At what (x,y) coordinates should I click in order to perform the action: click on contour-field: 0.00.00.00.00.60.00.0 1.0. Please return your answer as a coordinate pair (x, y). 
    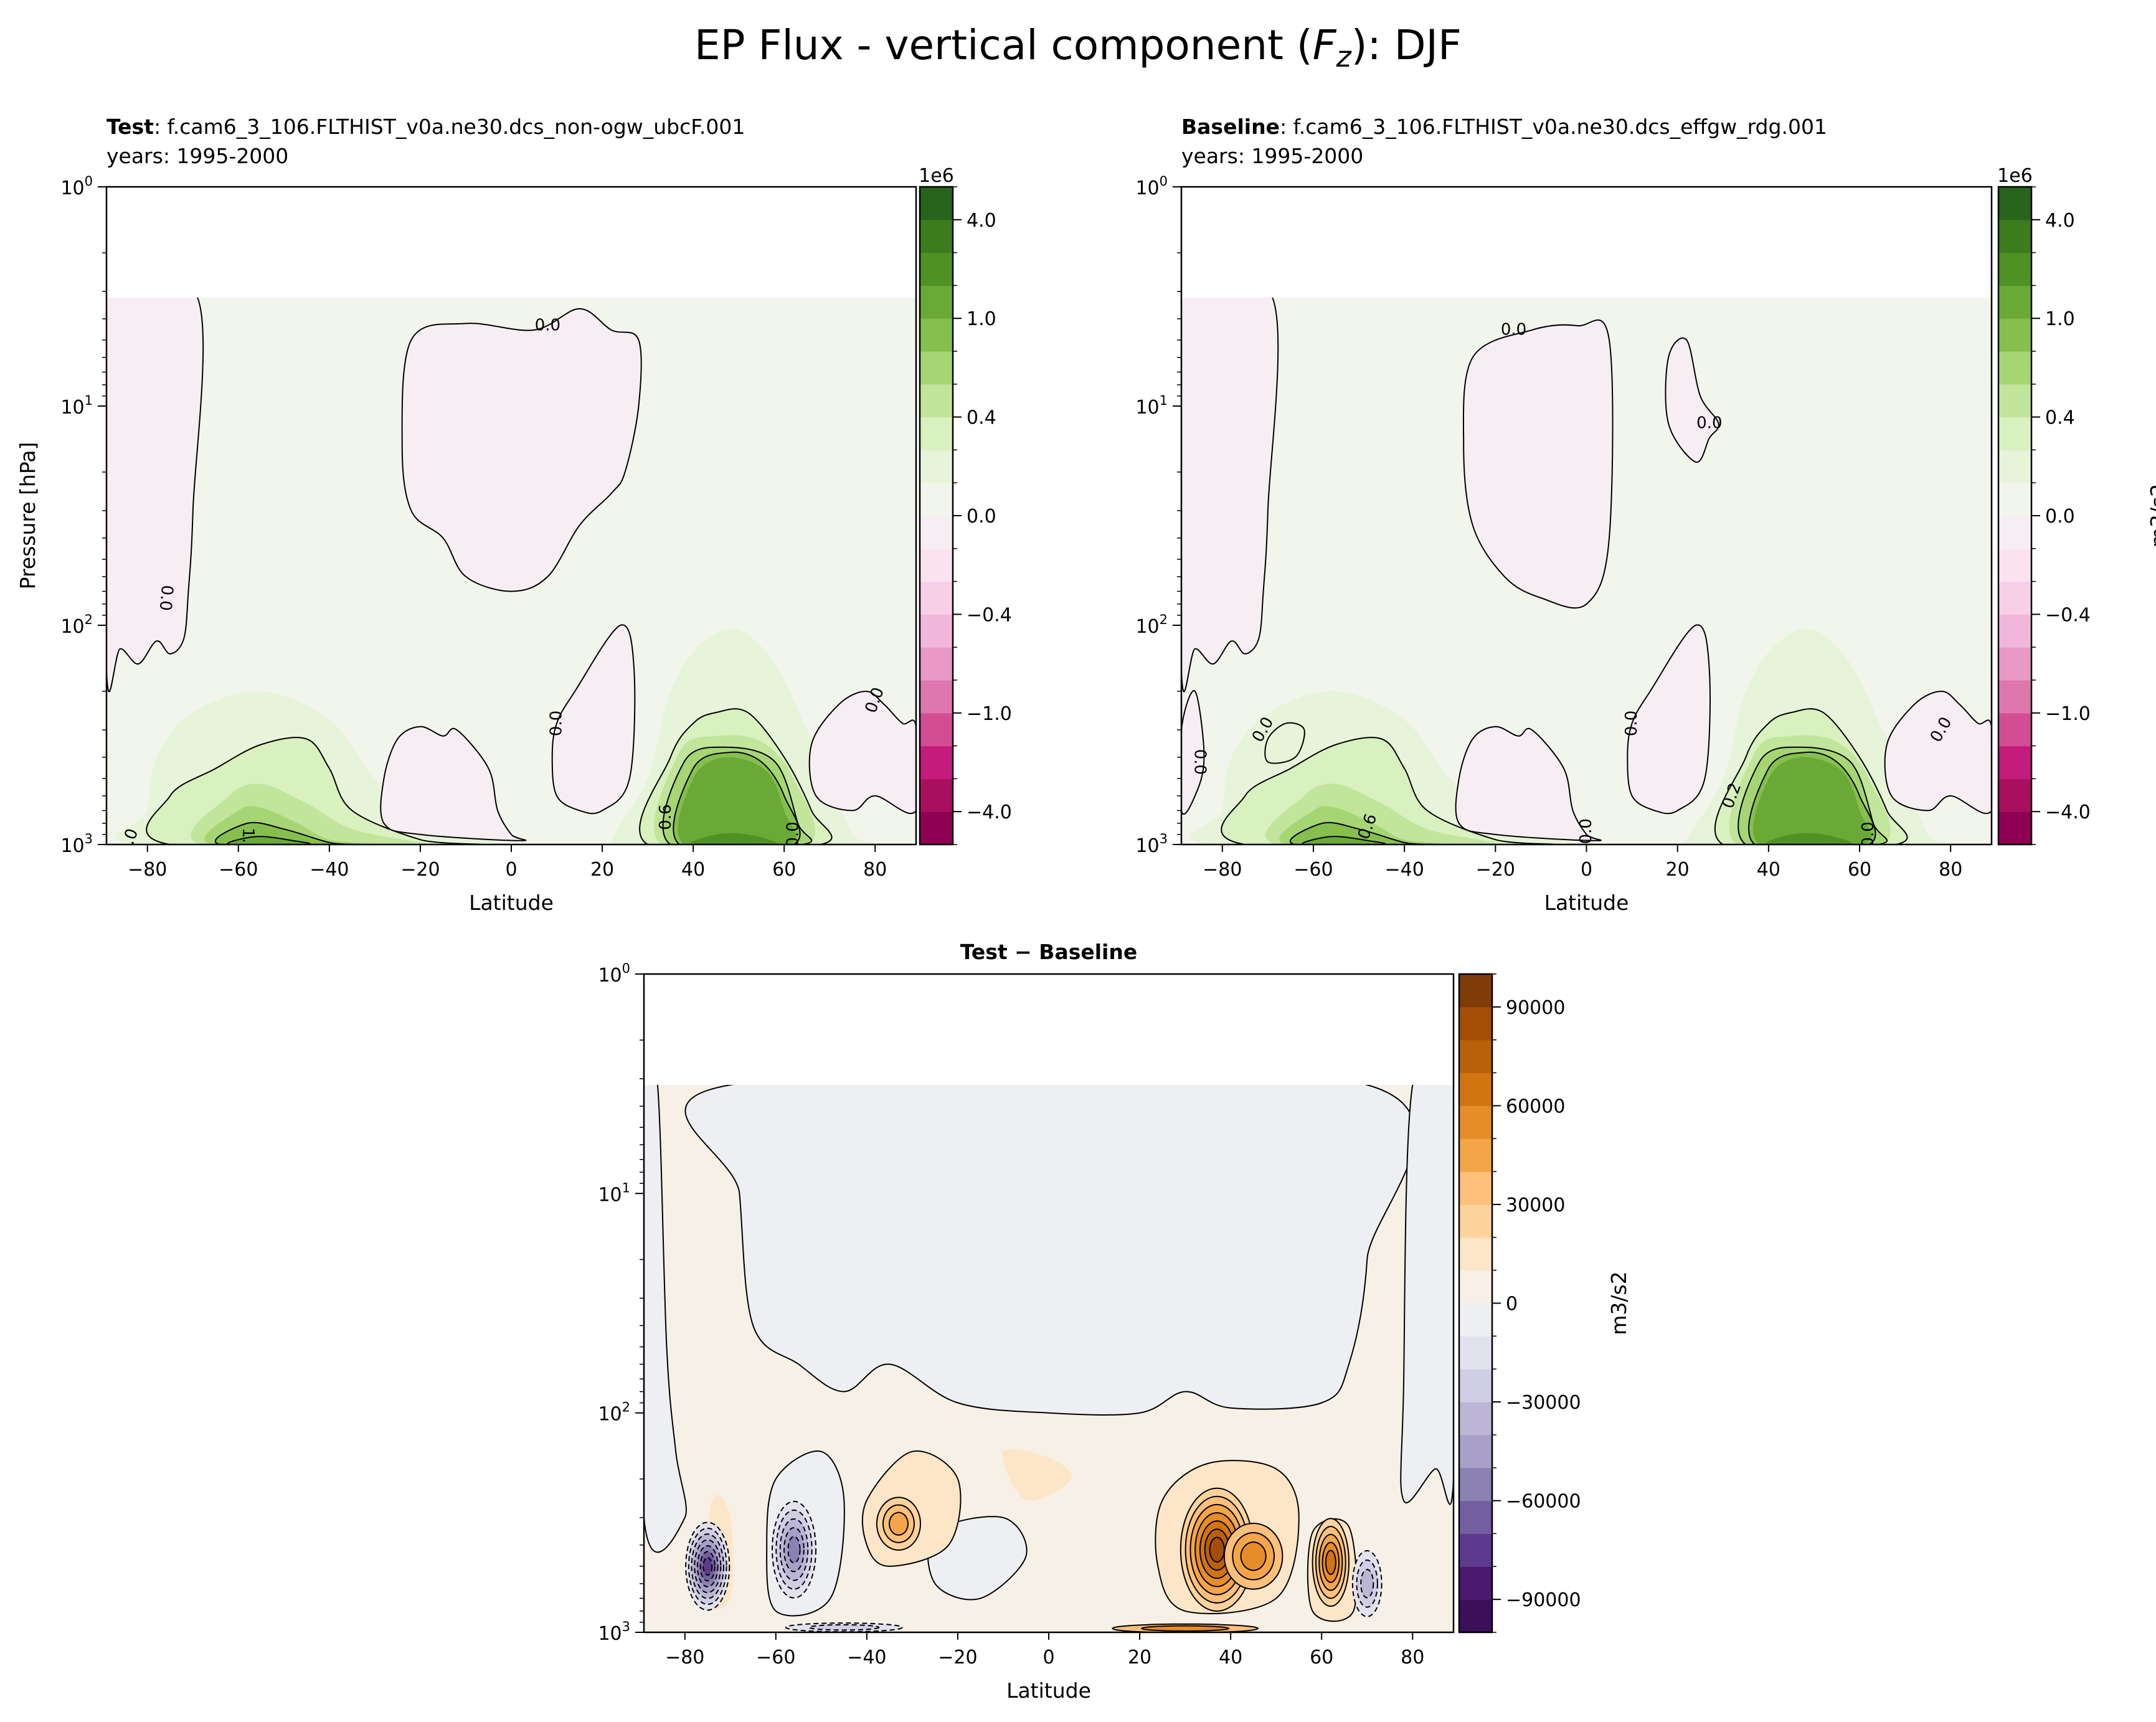
    Looking at the image, I should click on (511, 575).